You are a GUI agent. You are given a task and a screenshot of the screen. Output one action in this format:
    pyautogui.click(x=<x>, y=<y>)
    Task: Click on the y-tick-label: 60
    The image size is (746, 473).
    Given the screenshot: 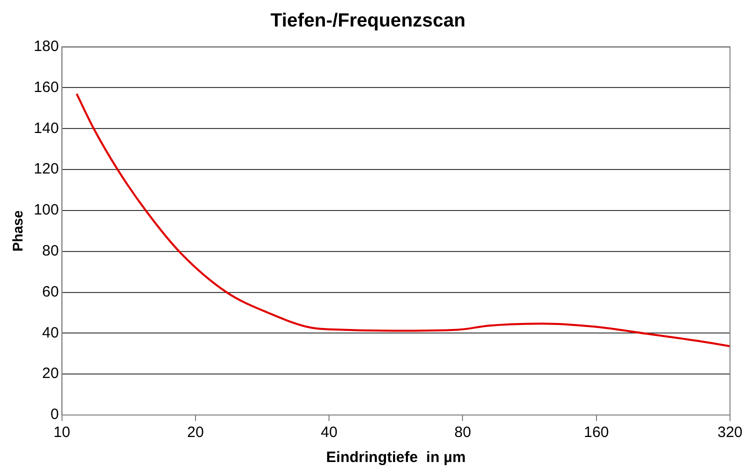 What is the action you would take?
    pyautogui.click(x=50, y=291)
    